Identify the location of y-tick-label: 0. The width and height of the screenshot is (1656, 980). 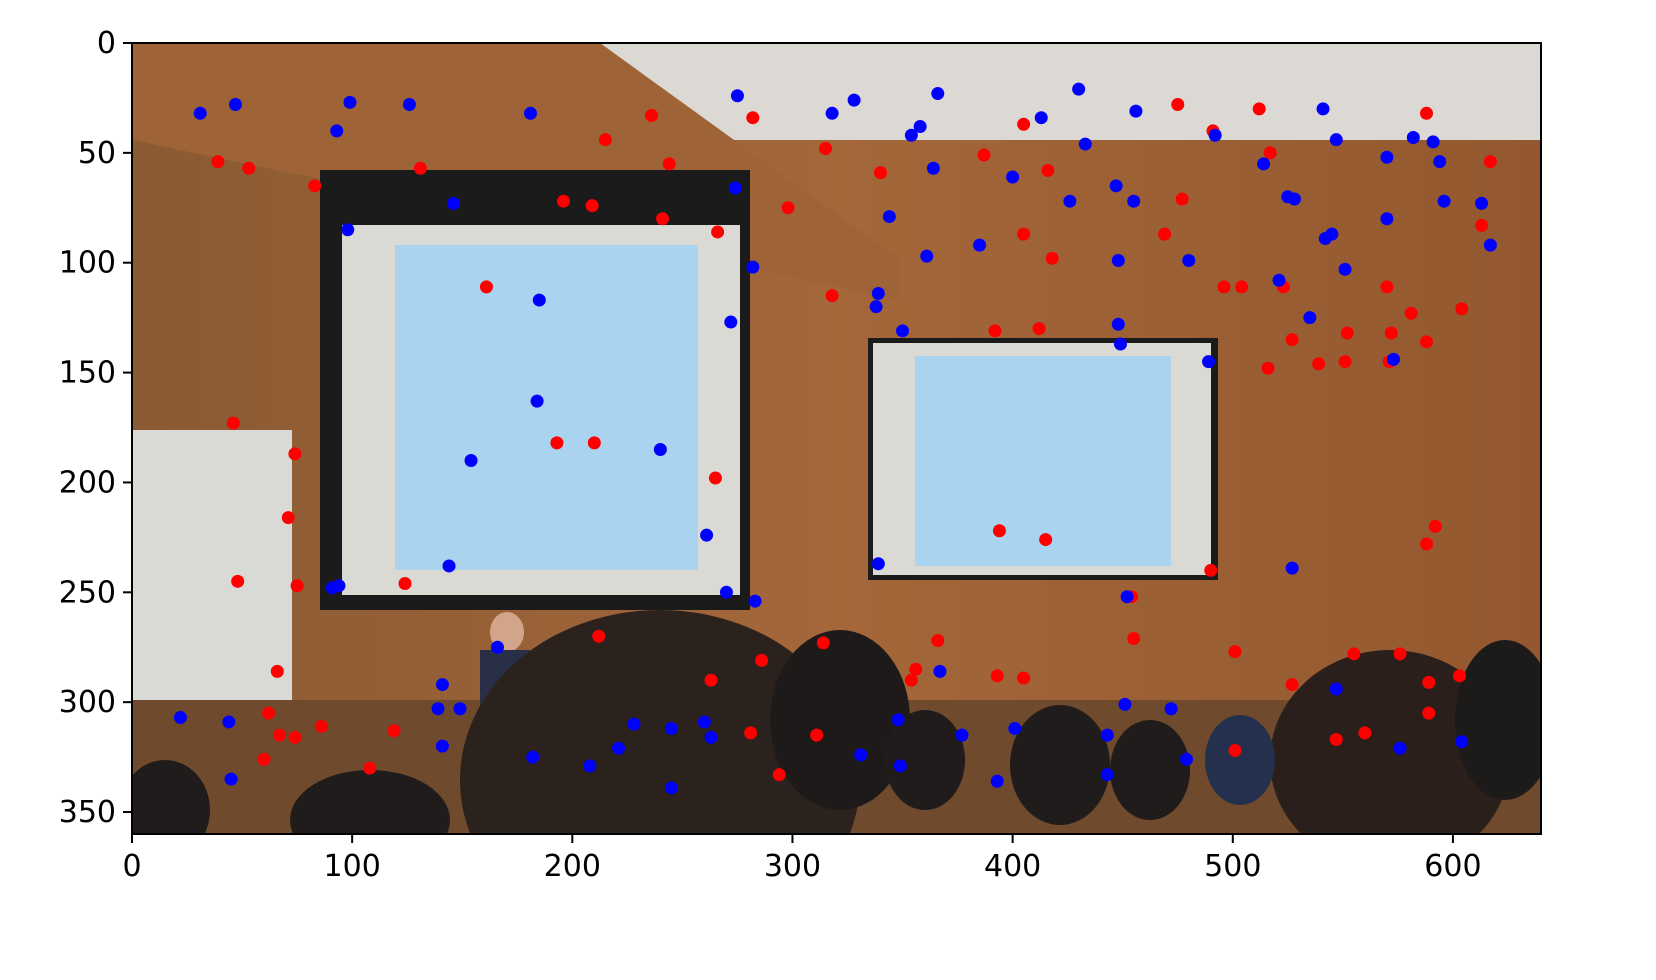
(106, 43).